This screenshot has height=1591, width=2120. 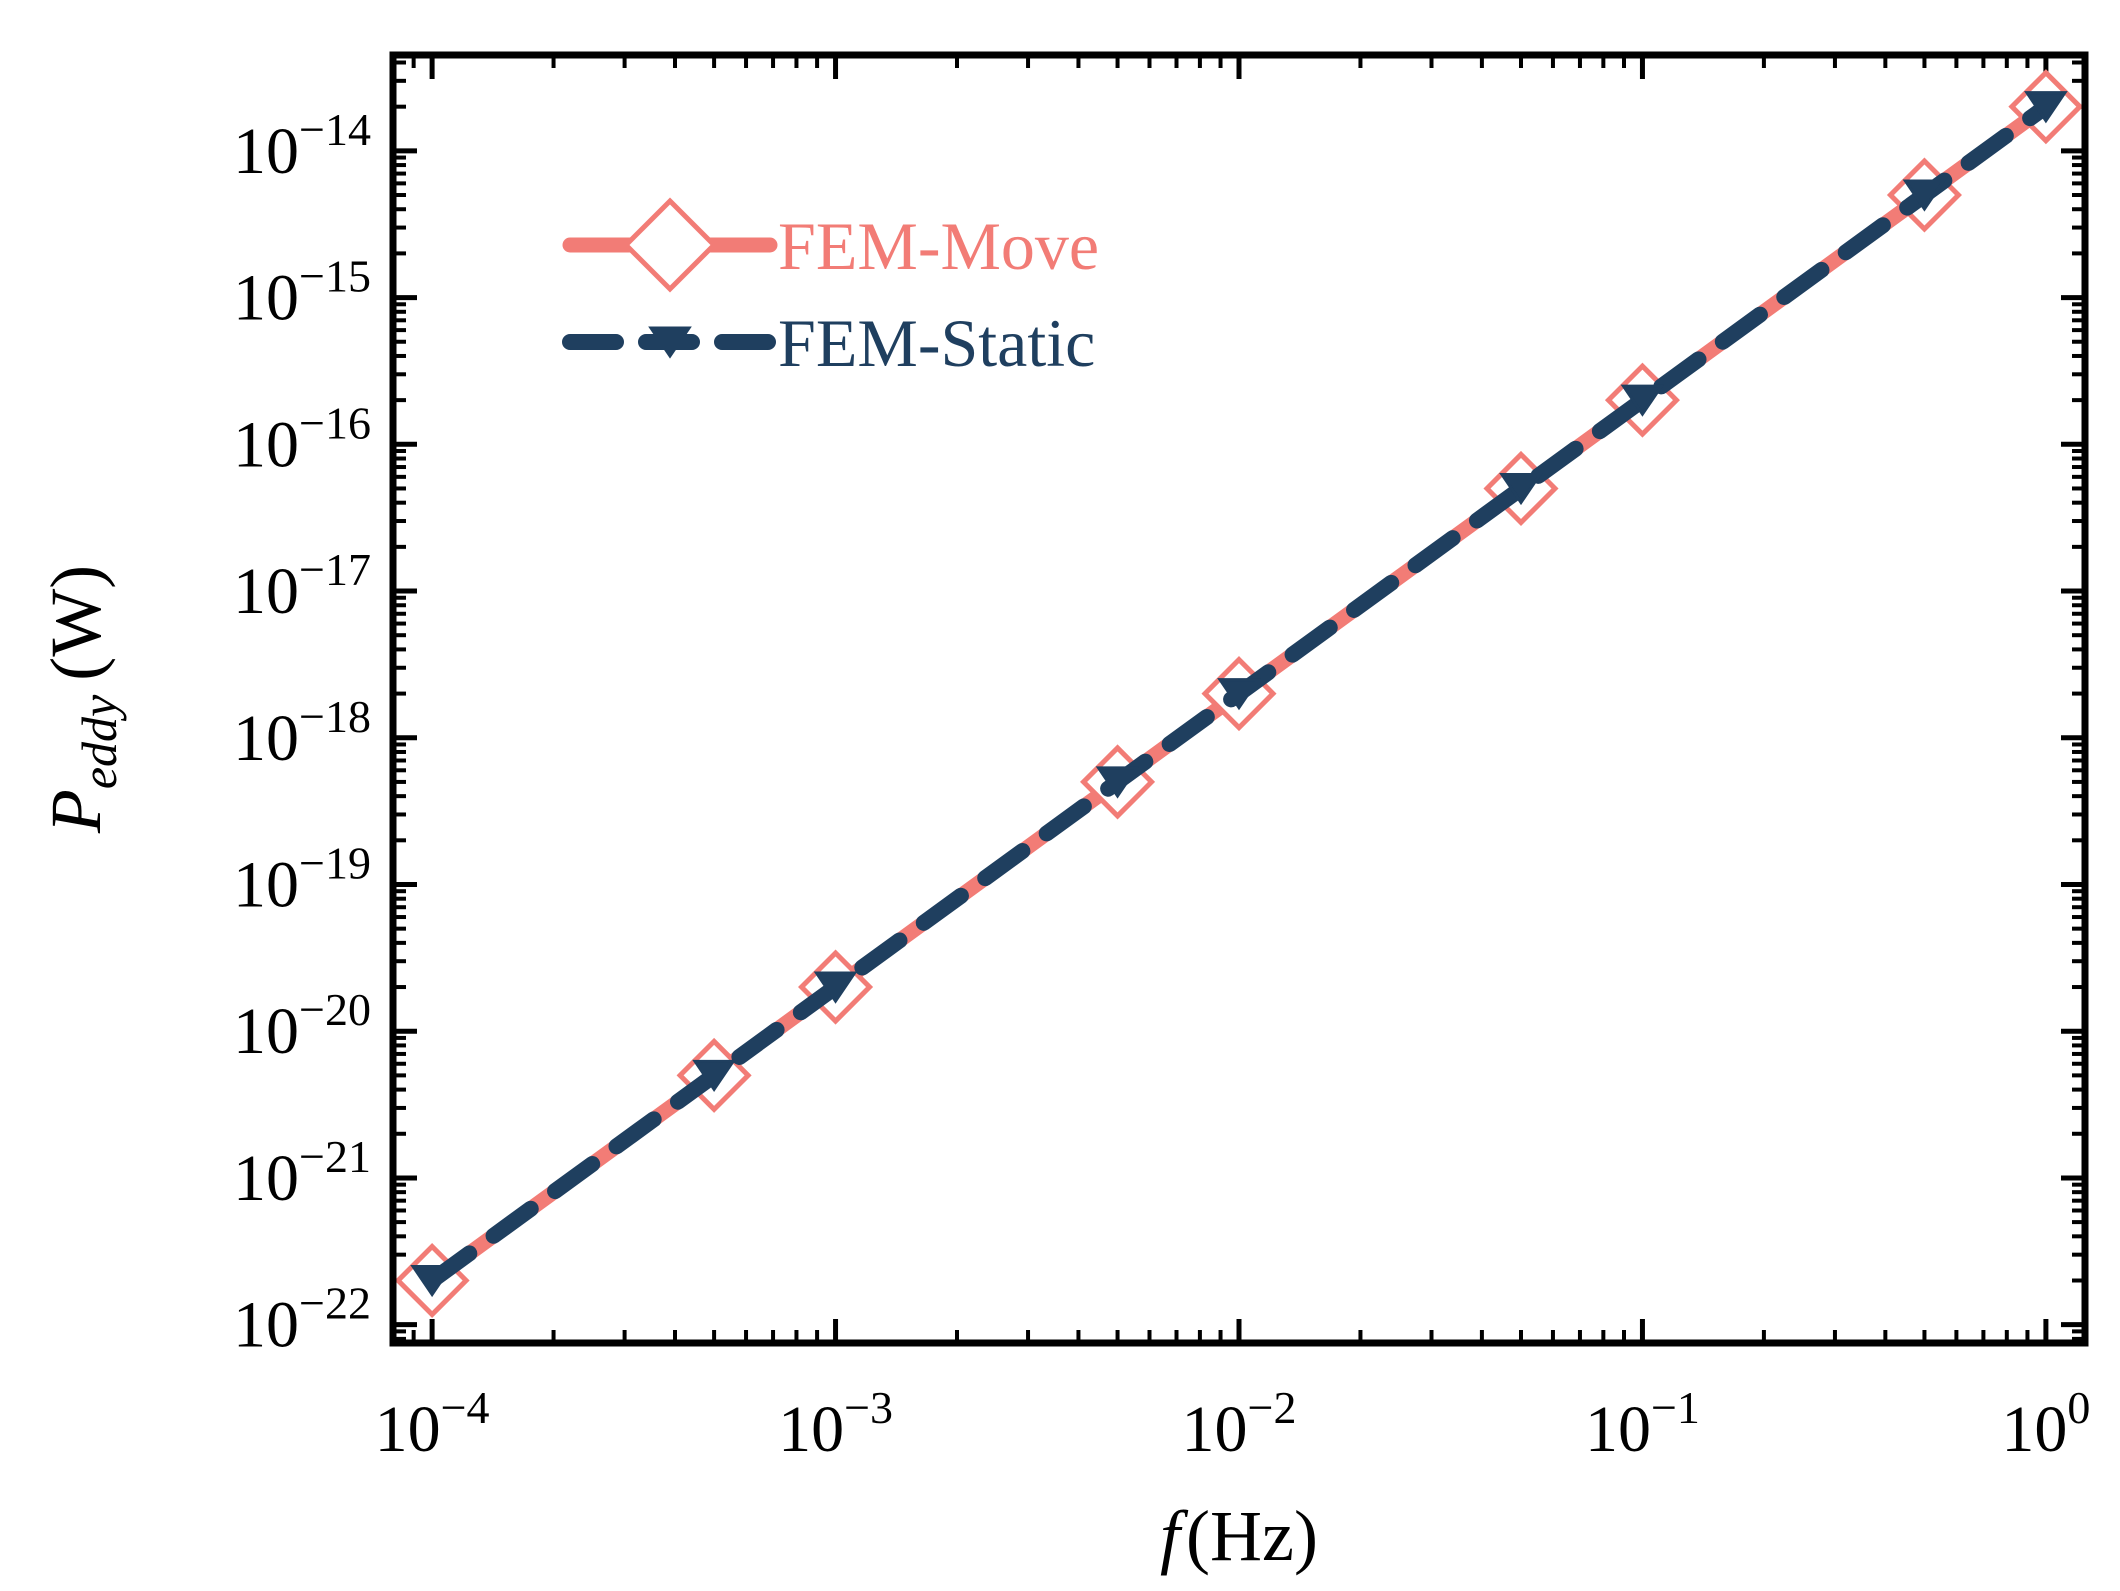 I want to click on y-tick-label-exp: −16, so click(x=335, y=422).